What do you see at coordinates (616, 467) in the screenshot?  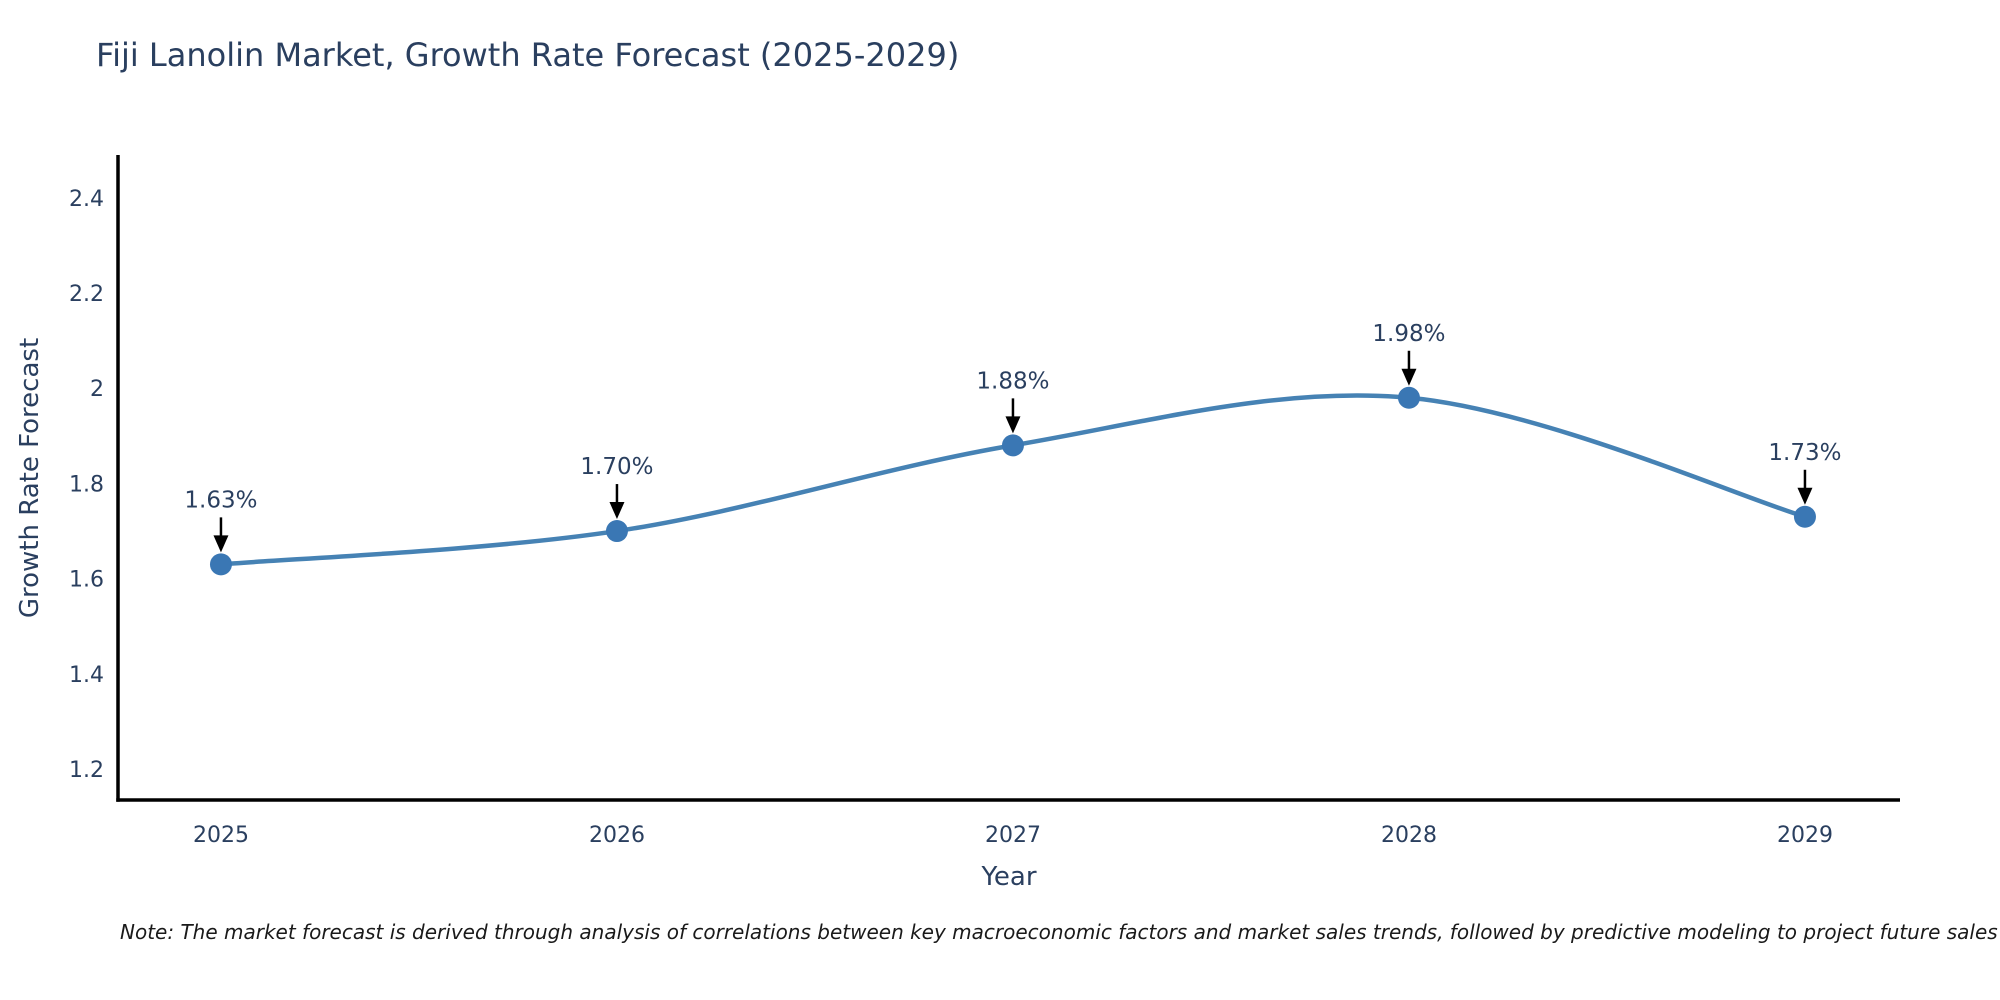 I see `data-point-label: 1.70%` at bounding box center [616, 467].